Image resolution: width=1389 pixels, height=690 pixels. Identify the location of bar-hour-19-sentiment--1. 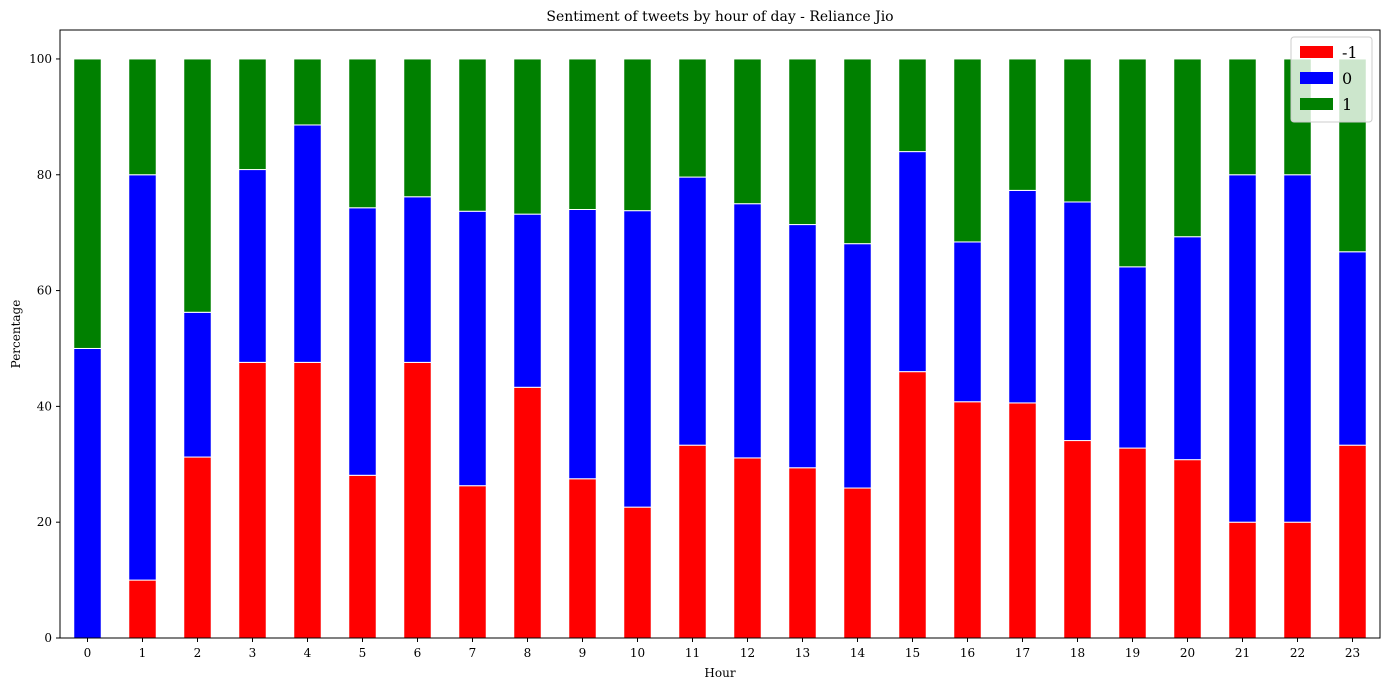
(1132, 543).